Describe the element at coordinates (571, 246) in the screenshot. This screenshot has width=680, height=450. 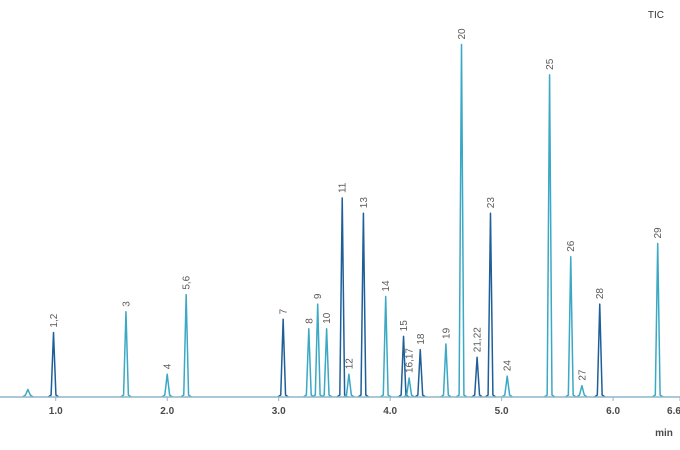
I see `peak-label-23: 26` at that location.